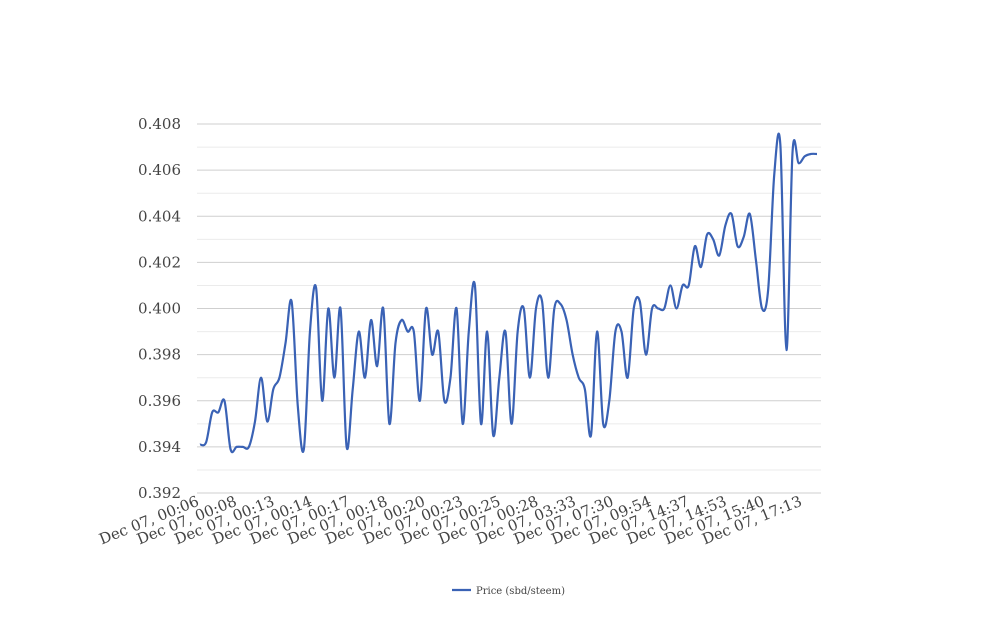 The image size is (1008, 621). What do you see at coordinates (159, 447) in the screenshot?
I see `y-tick-label: 0.394` at bounding box center [159, 447].